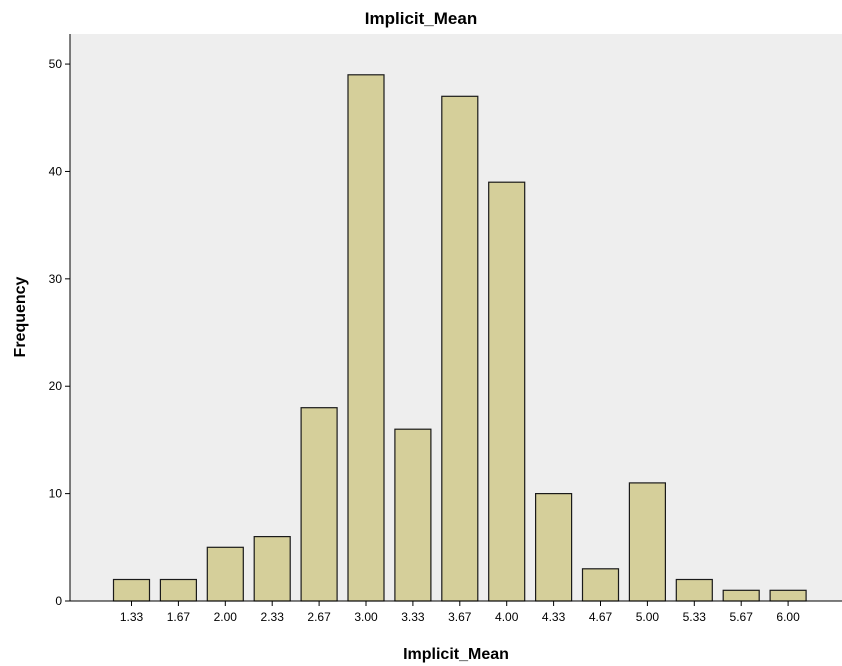 This screenshot has height=666, width=842. I want to click on bar-2.00, so click(225, 574).